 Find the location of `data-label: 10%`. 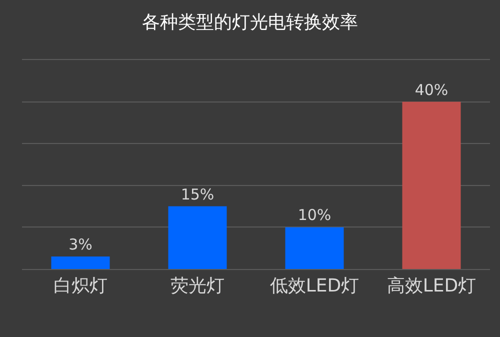

data-label: 10% is located at coordinates (315, 215).